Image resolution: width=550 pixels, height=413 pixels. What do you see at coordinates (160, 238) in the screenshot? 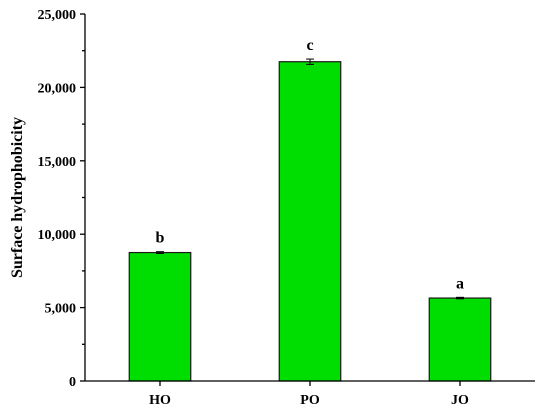
I see `significance-label: b` at bounding box center [160, 238].